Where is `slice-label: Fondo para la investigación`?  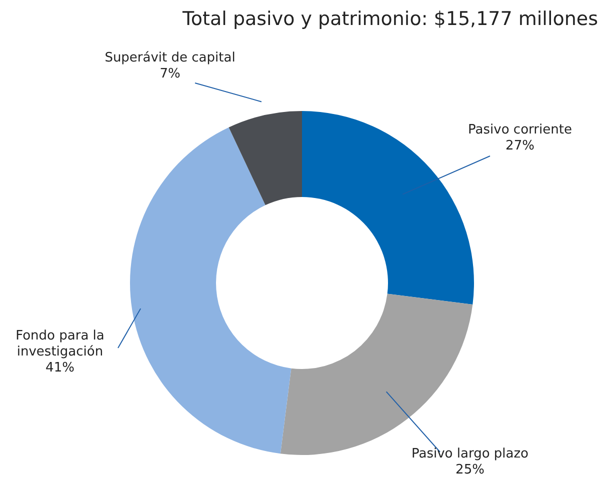
slice-label: Fondo para la investigación is located at coordinates (60, 344).